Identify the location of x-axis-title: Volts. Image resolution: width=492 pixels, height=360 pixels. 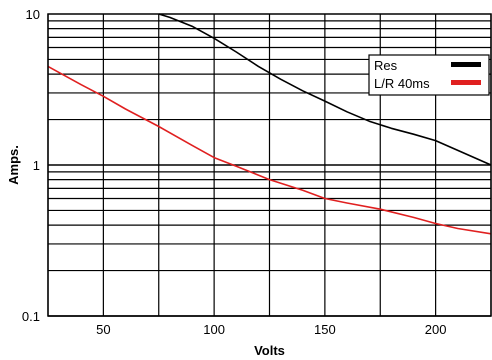
(269, 350).